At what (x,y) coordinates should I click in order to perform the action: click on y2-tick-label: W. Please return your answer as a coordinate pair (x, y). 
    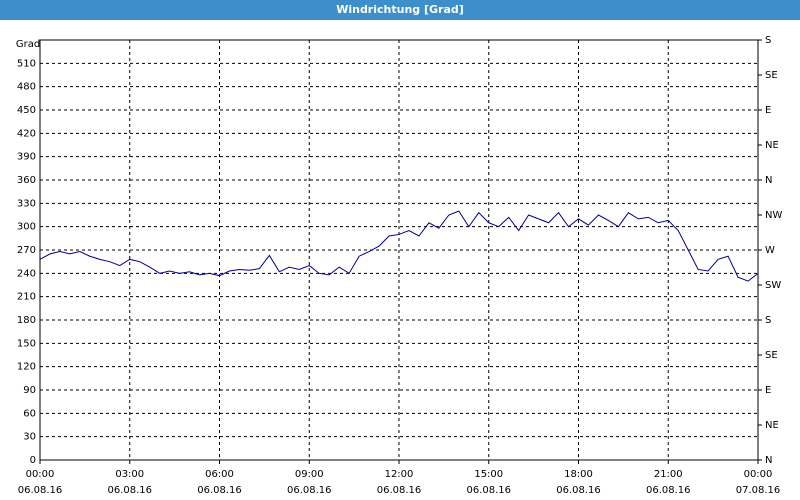
    Looking at the image, I should click on (770, 250).